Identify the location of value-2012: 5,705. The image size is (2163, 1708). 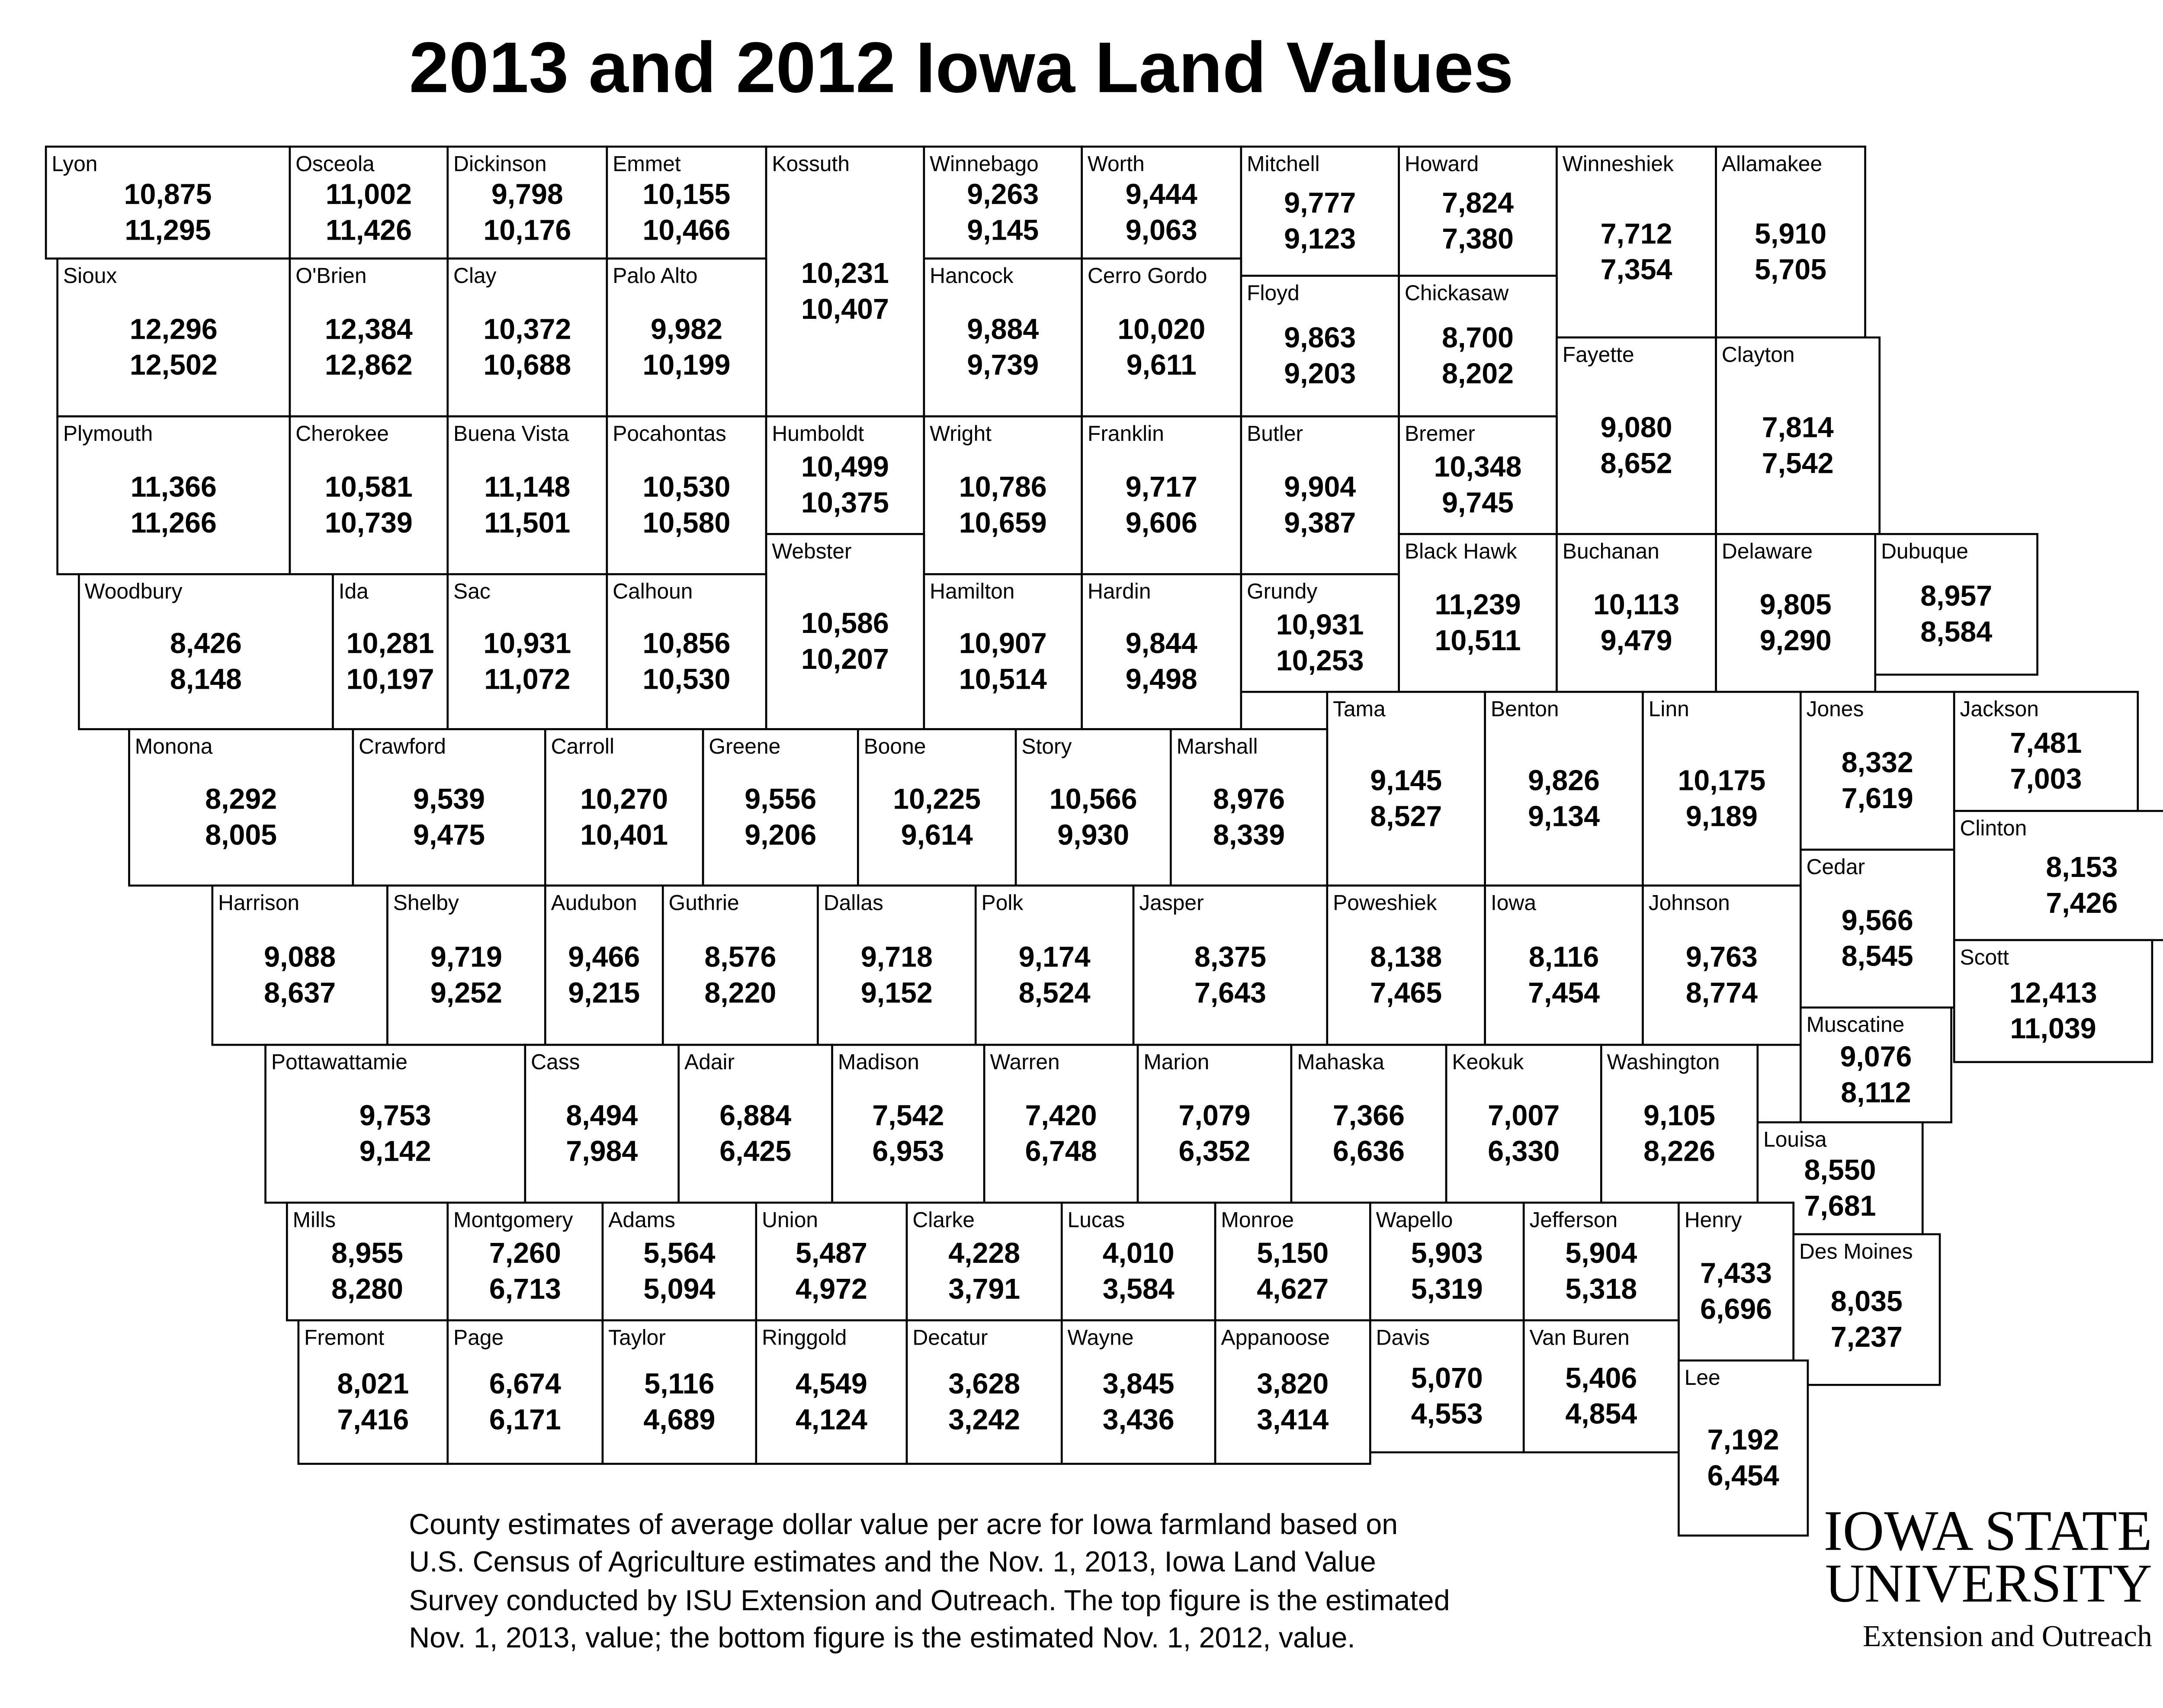
(1790, 270).